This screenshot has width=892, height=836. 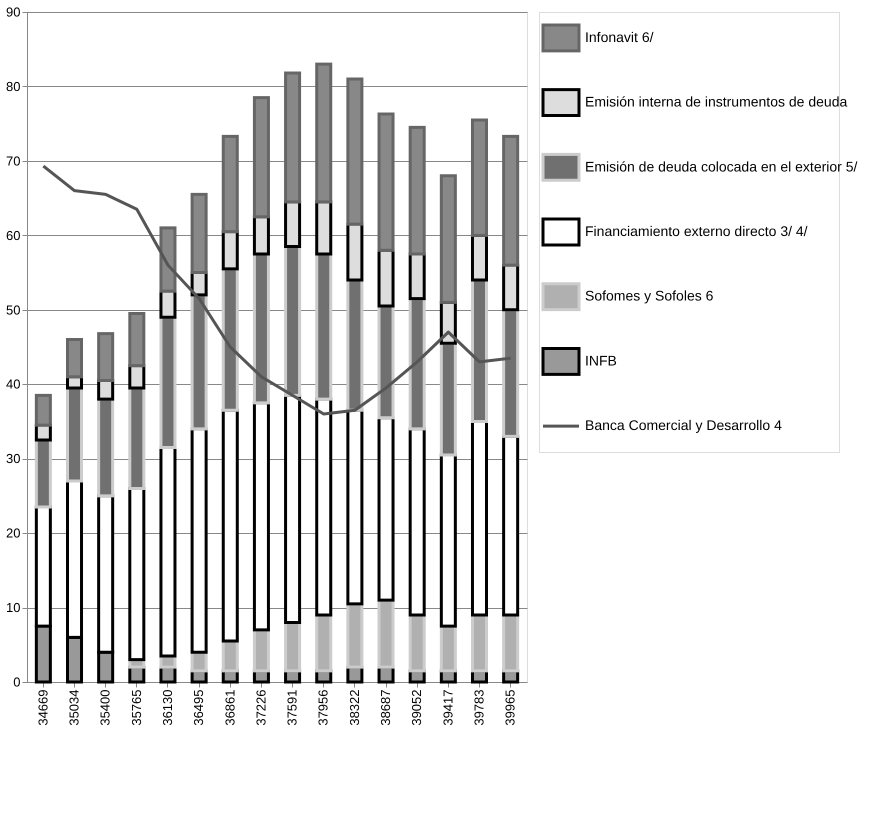 I want to click on x-tick-label: 35765, so click(x=136, y=708).